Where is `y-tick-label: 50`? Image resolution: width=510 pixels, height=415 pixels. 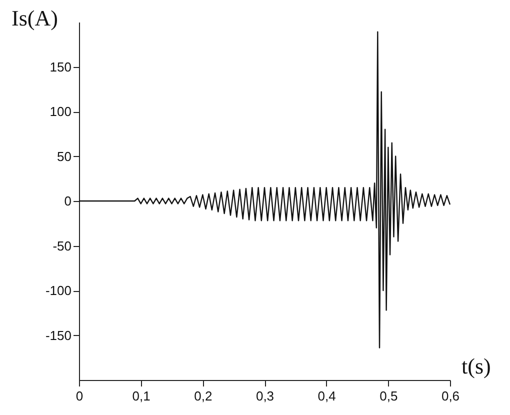 y-tick-label: 50 is located at coordinates (64, 156).